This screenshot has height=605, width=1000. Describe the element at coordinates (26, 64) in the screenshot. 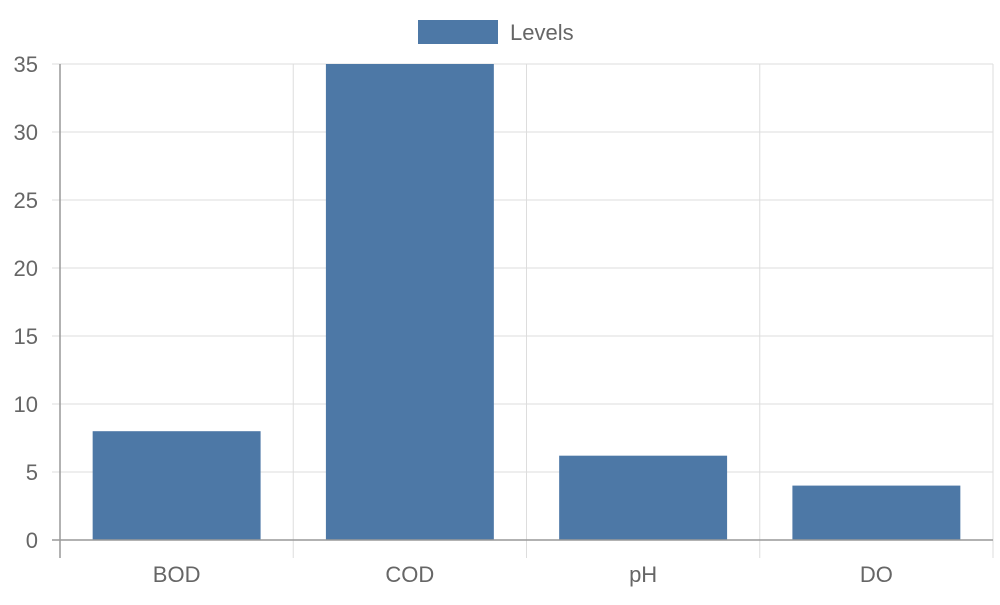

I see `y-tick-label: 35` at that location.